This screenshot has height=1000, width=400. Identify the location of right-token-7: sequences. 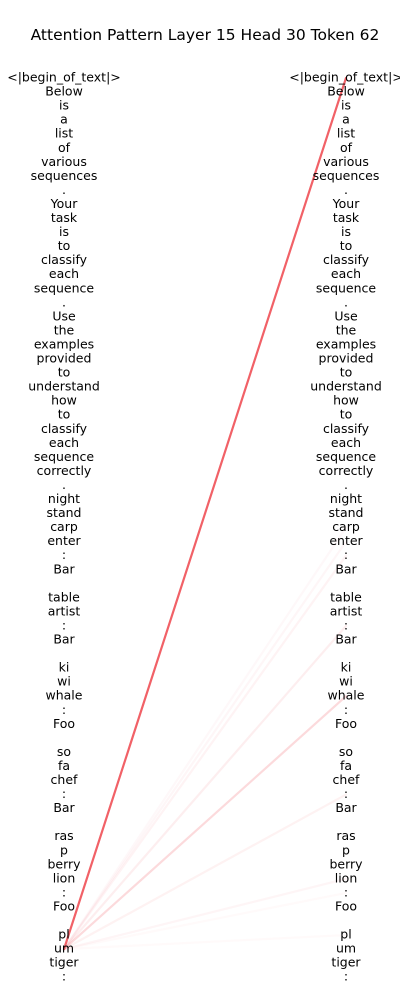
(346, 175).